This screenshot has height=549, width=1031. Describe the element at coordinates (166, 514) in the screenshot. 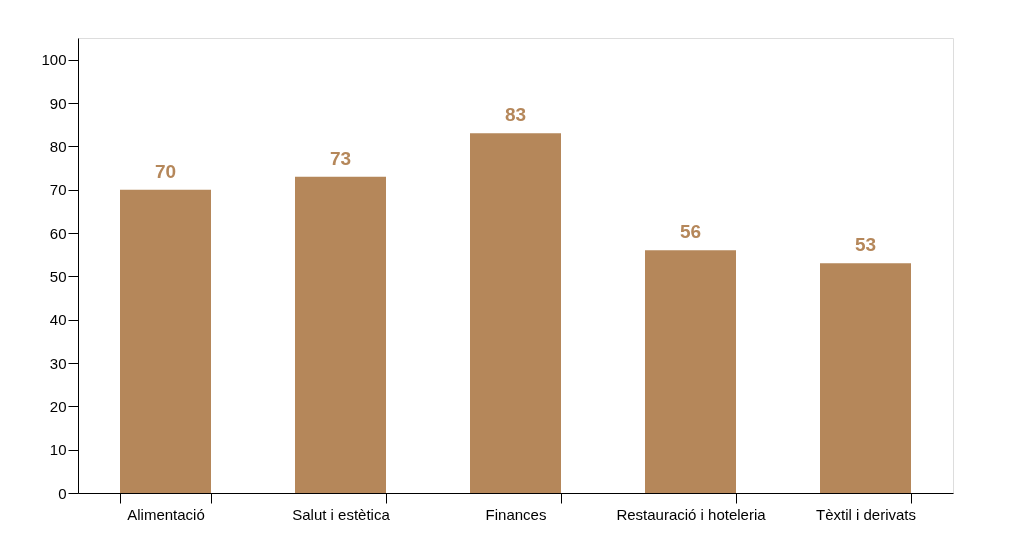

I see `x-tick-label: Alimentació` at that location.